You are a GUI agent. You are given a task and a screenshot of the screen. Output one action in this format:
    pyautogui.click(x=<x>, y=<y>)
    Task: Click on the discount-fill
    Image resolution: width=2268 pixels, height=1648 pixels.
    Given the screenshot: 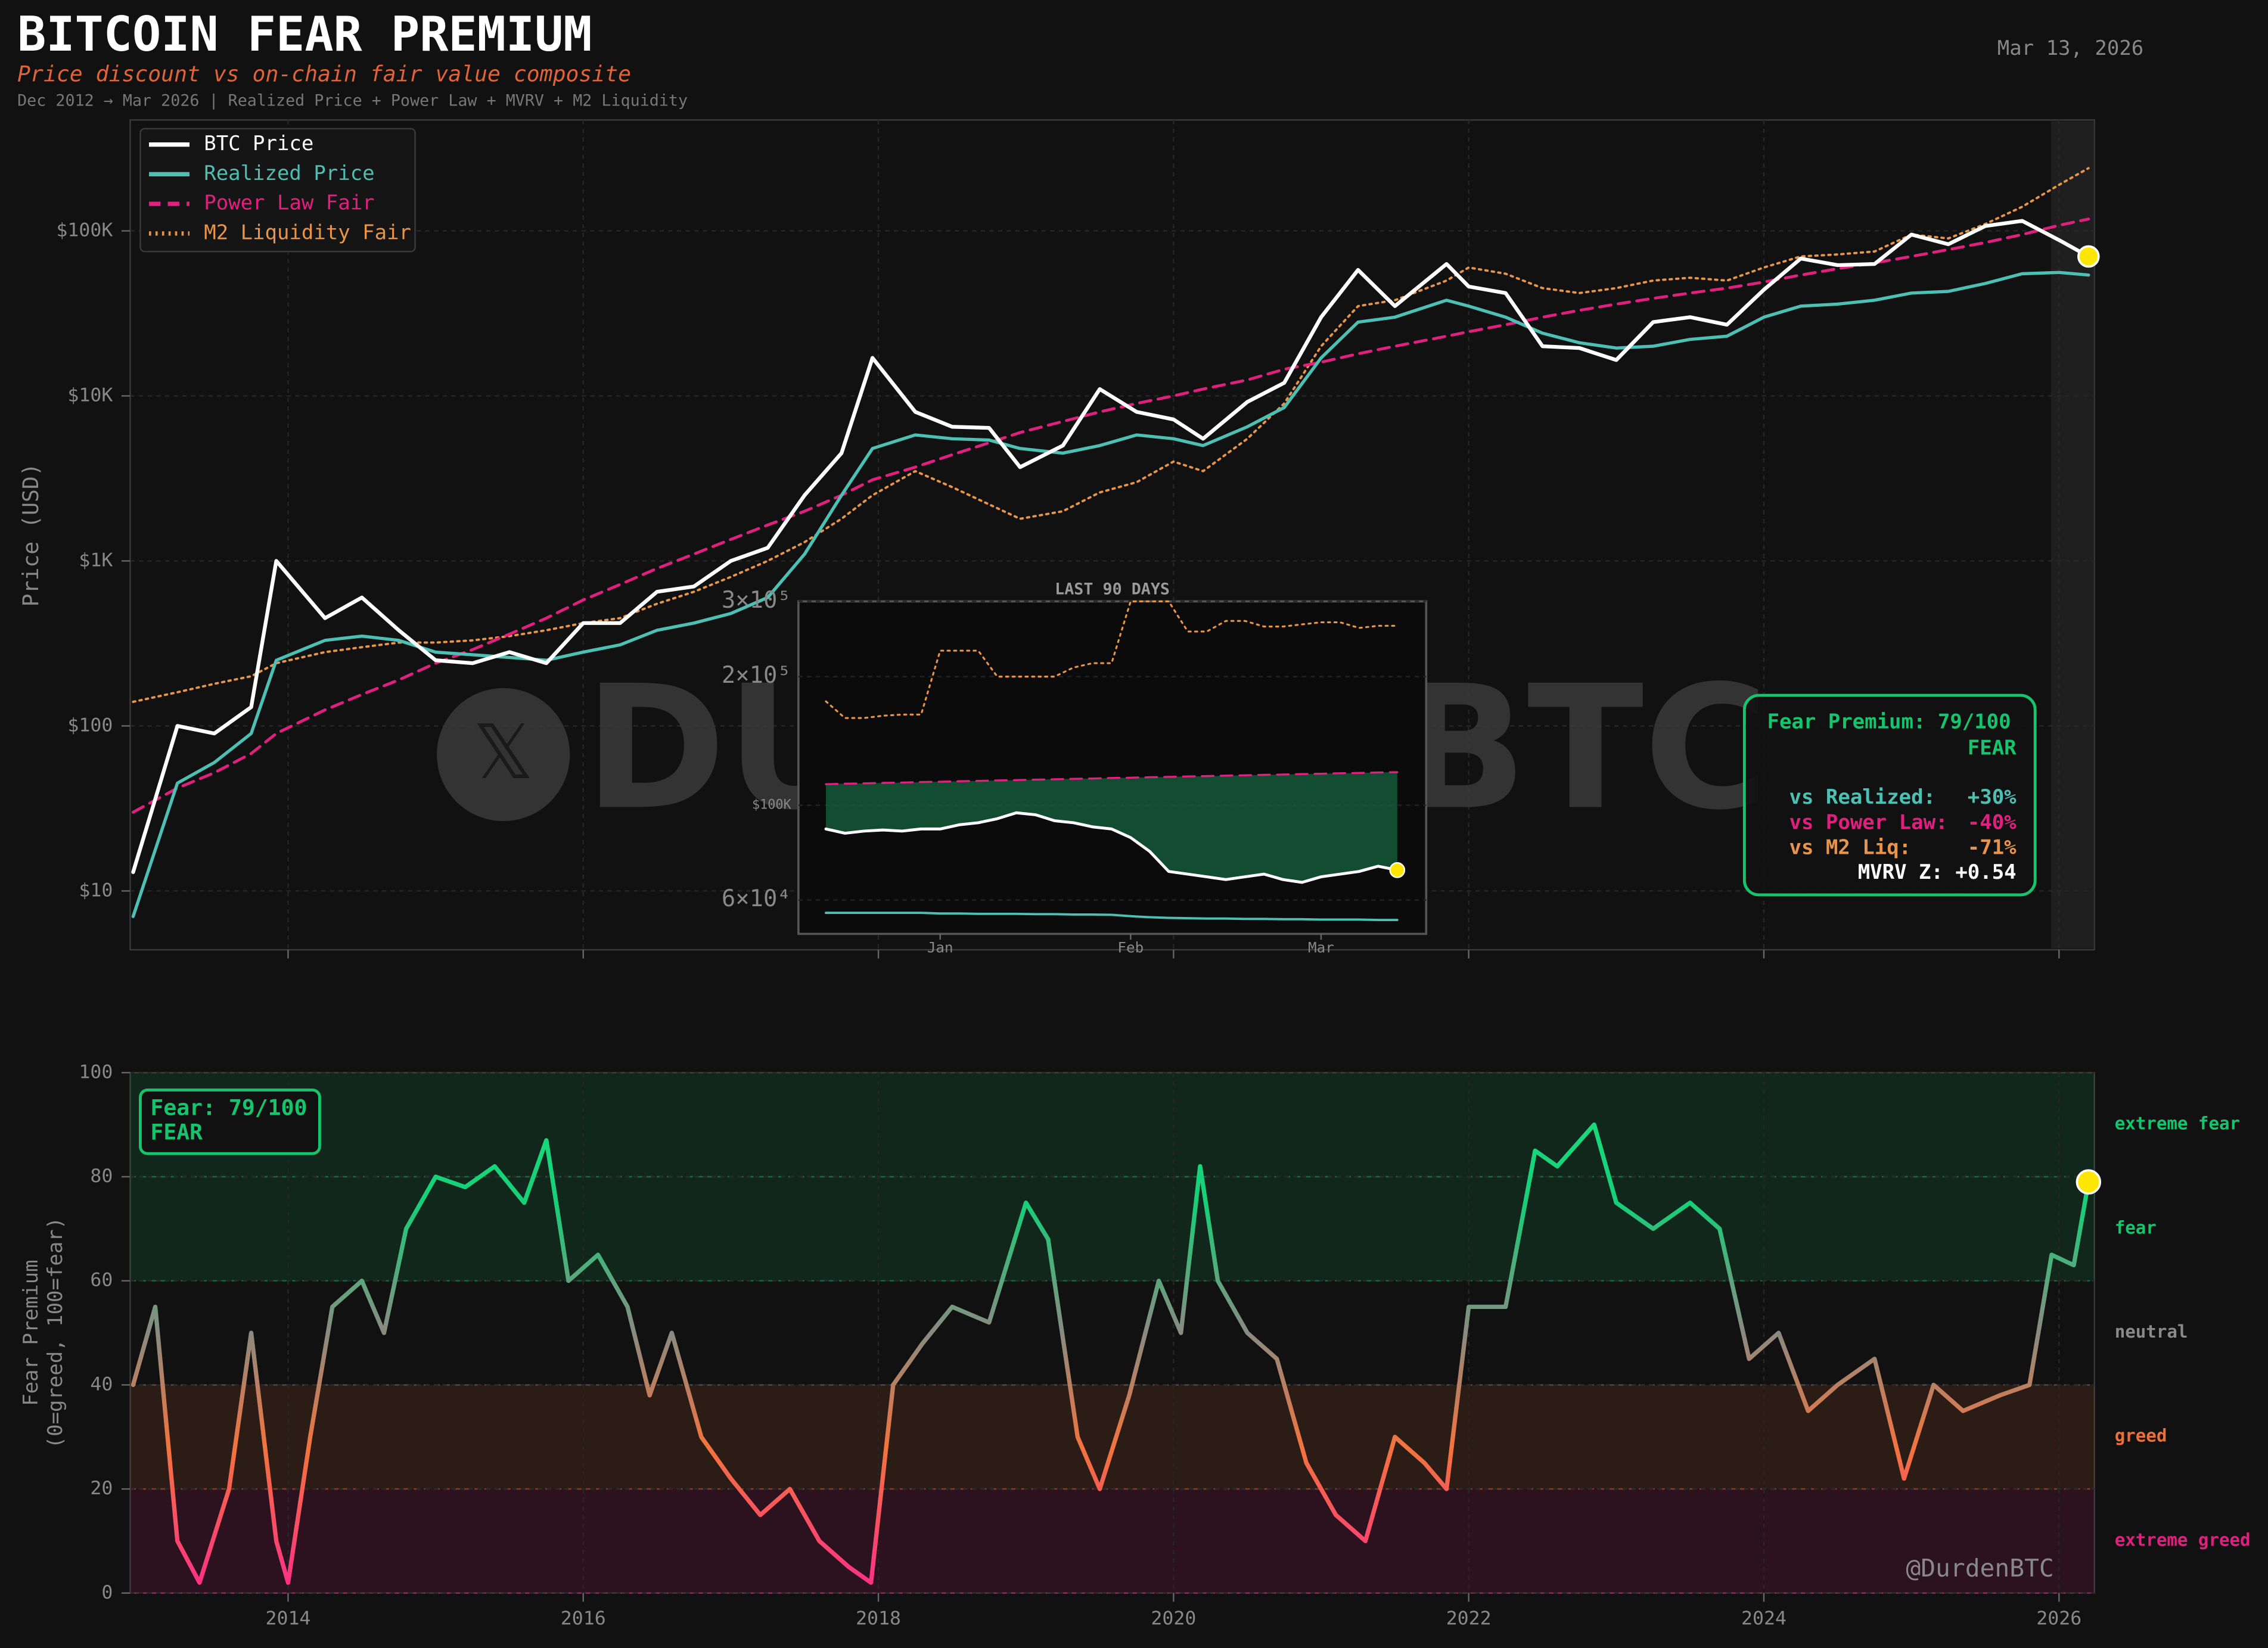 What is the action you would take?
    pyautogui.click(x=1111, y=827)
    